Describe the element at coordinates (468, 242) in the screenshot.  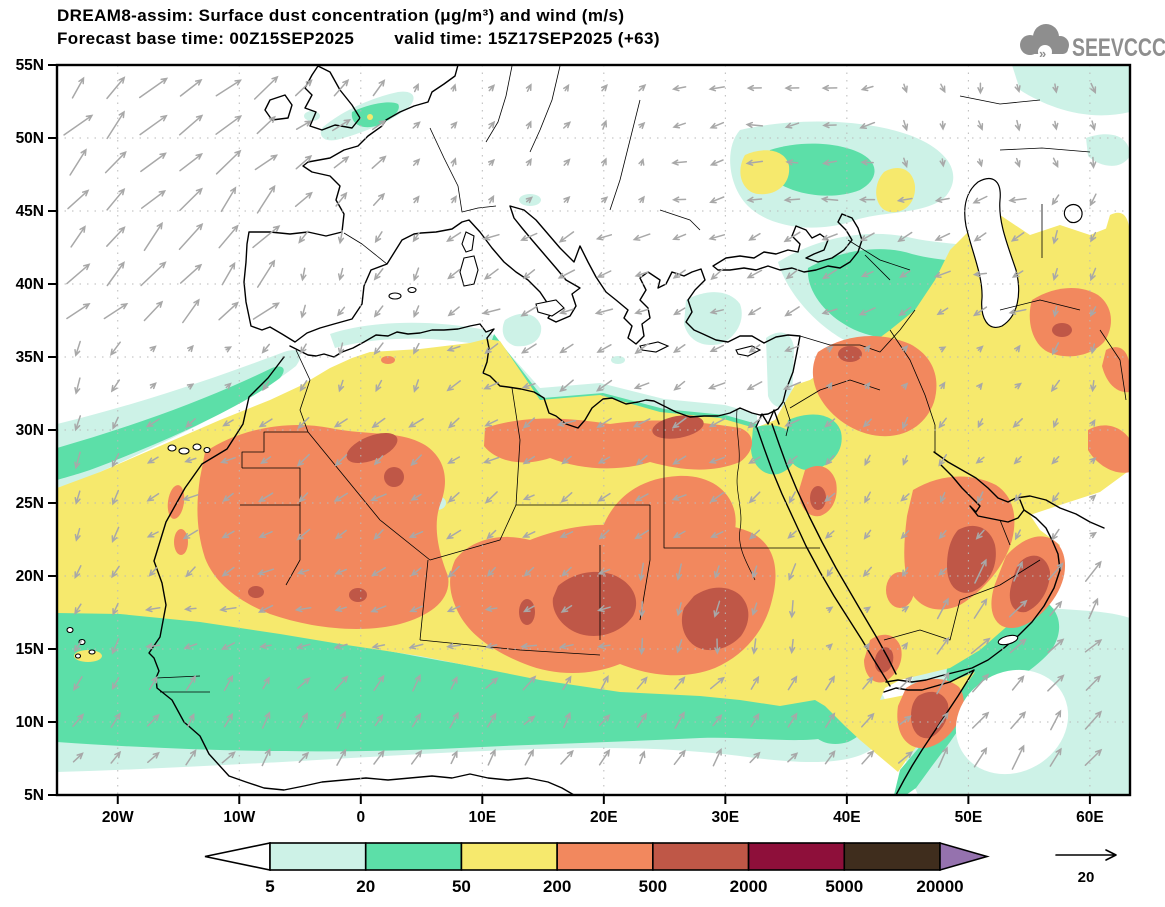
I see `corsica` at that location.